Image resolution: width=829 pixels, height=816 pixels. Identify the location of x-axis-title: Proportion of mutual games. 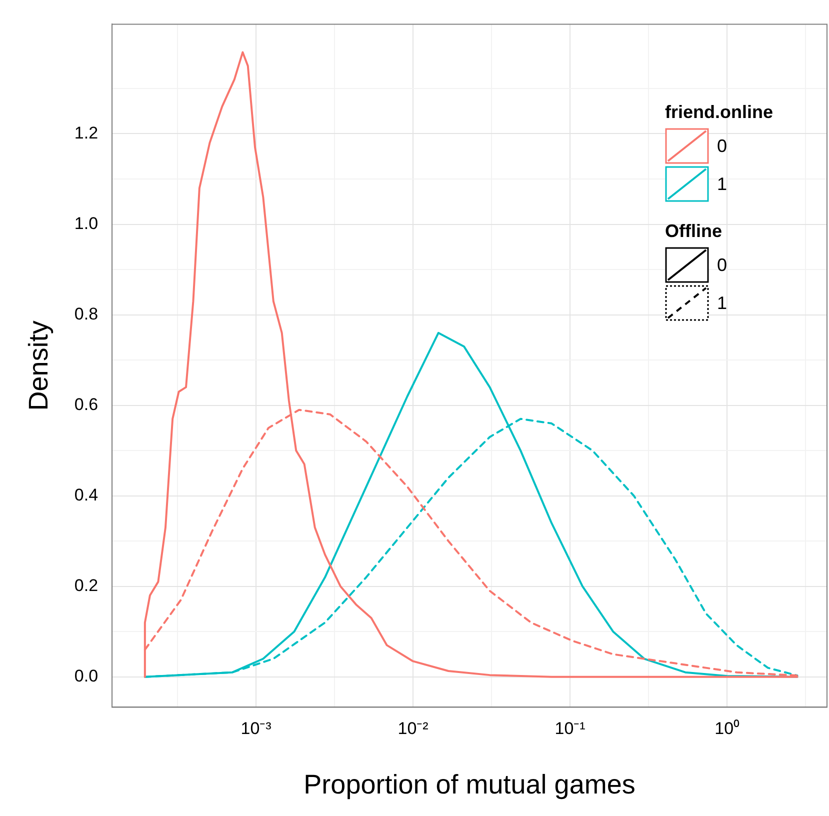
(470, 784).